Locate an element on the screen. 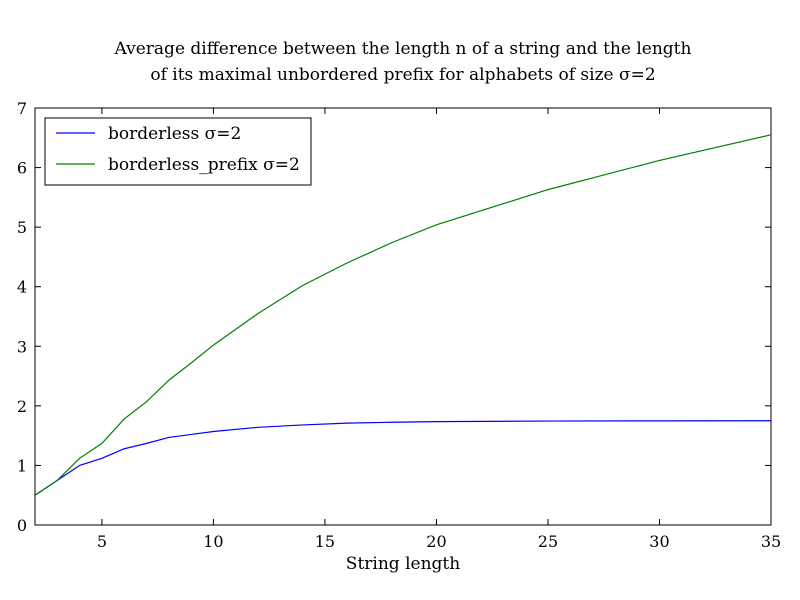 Image resolution: width=800 pixels, height=600 pixels. y-tick-label: 1 is located at coordinates (22, 465).